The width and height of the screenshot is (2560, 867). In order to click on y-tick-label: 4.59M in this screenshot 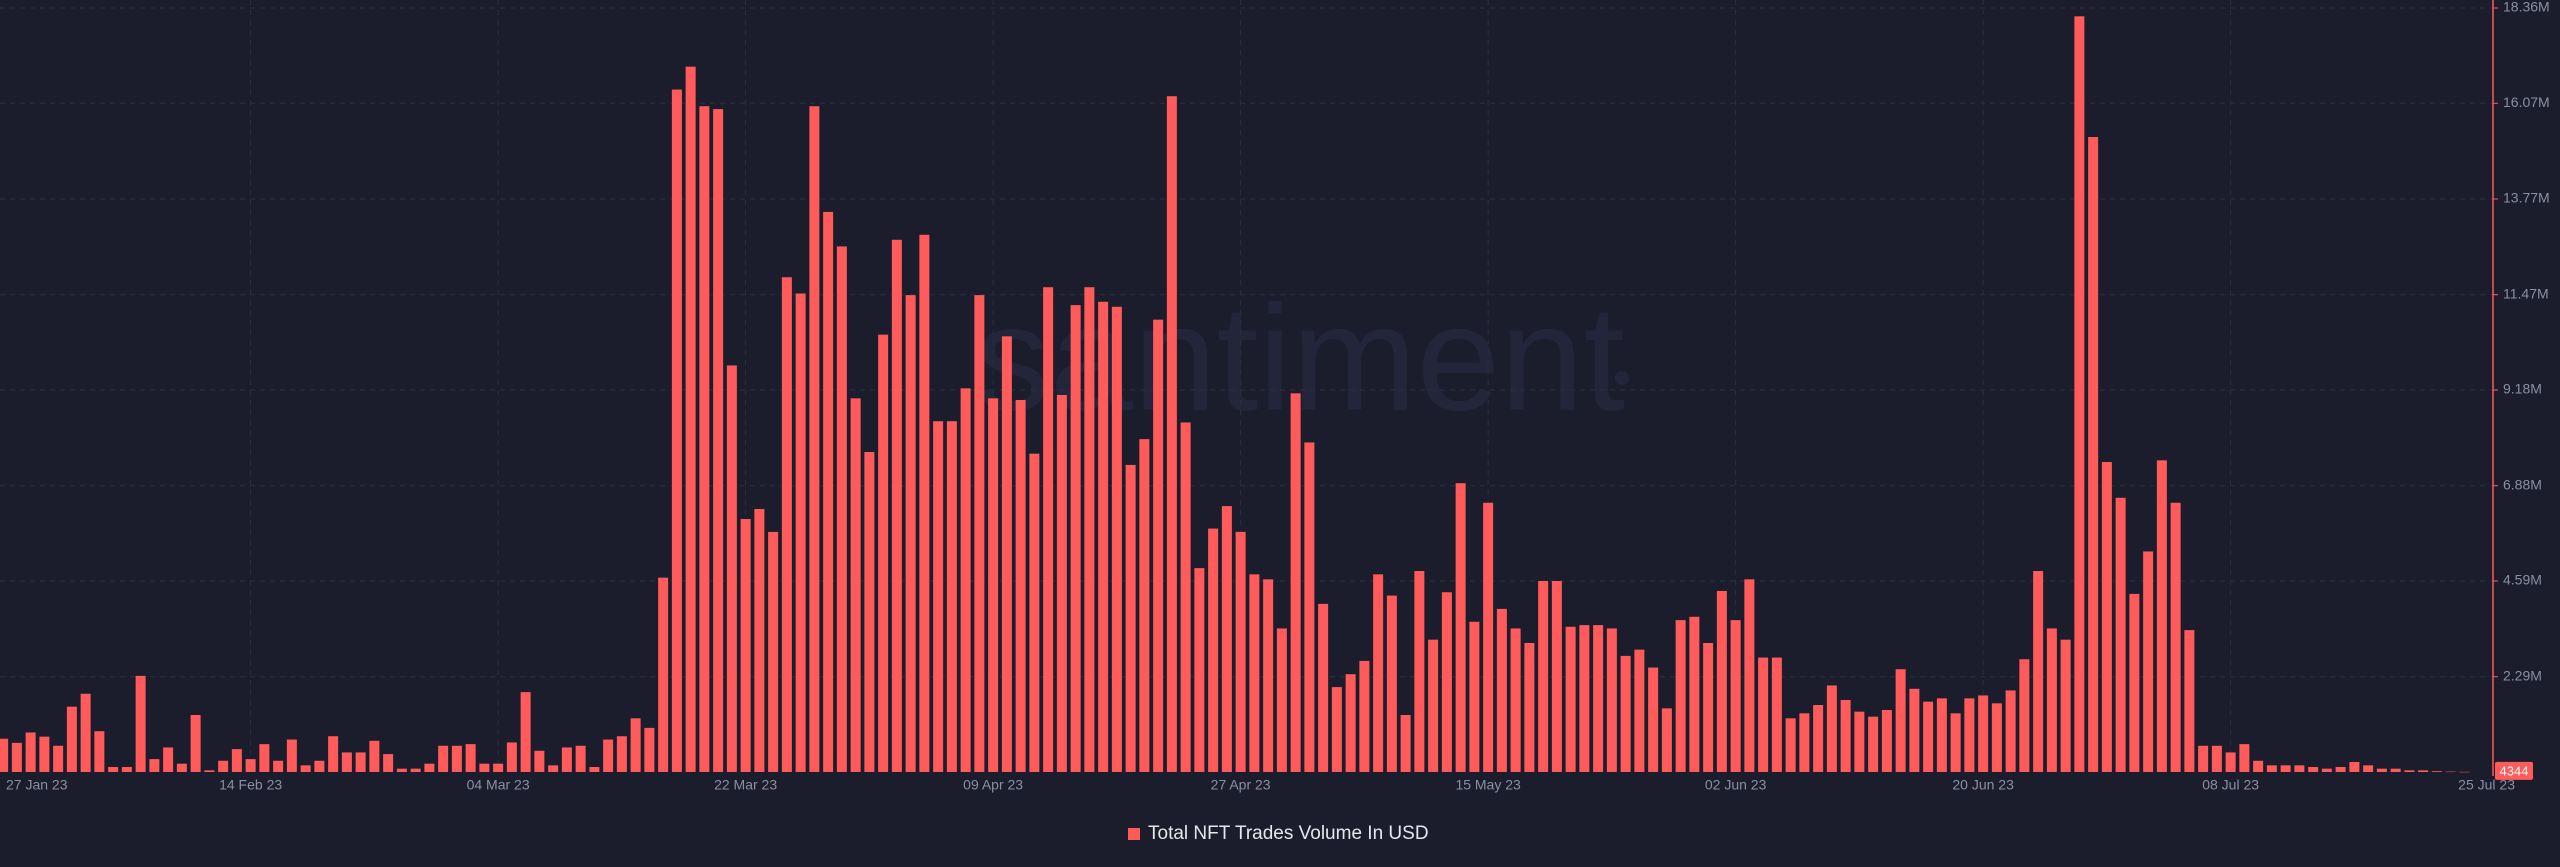, I will do `click(2522, 580)`.